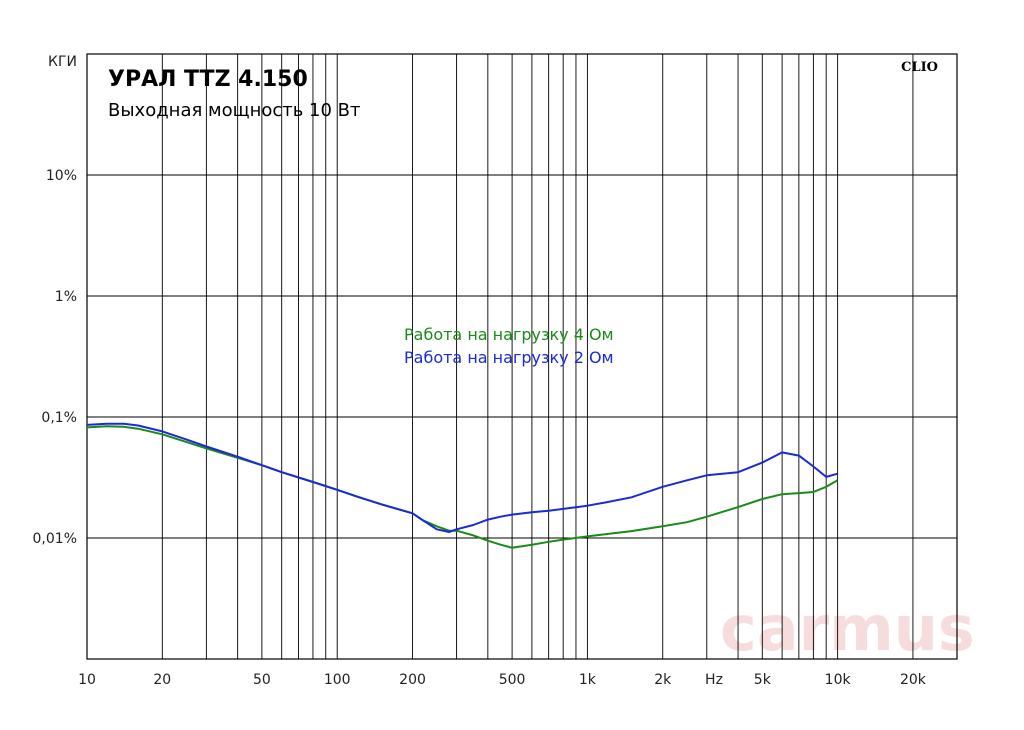 This screenshot has height=730, width=1024. Describe the element at coordinates (55, 357) in the screenshot. I see `y-axis-ticks: 10% 1% 0,1% 0,01%` at that location.